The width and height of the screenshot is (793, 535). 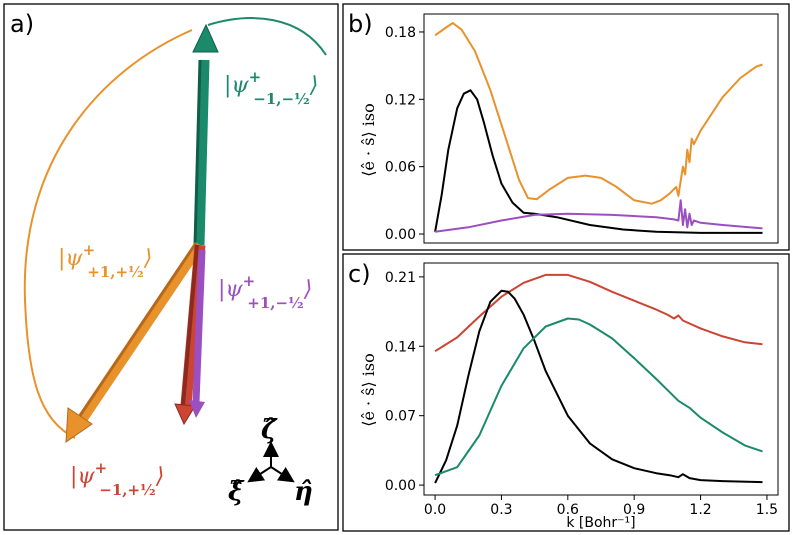 I want to click on state-label-red: |ψ+ −1,+½⟩, so click(x=117, y=479).